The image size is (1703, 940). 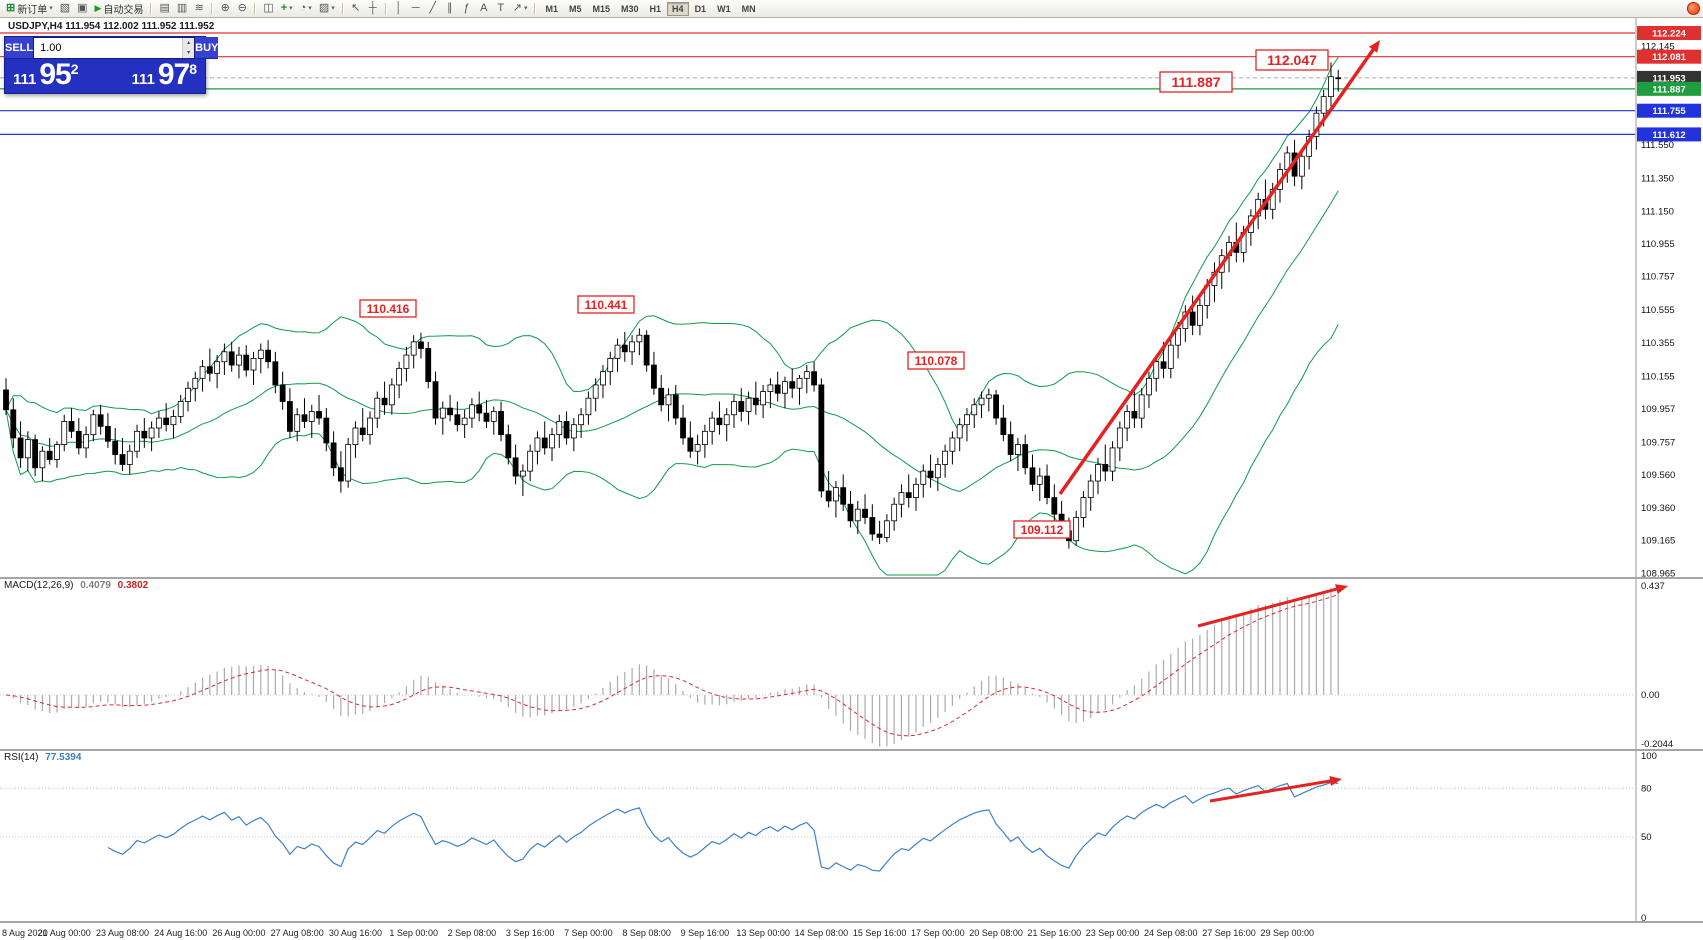 I want to click on price-axis-tick: 110.555, so click(x=1658, y=310).